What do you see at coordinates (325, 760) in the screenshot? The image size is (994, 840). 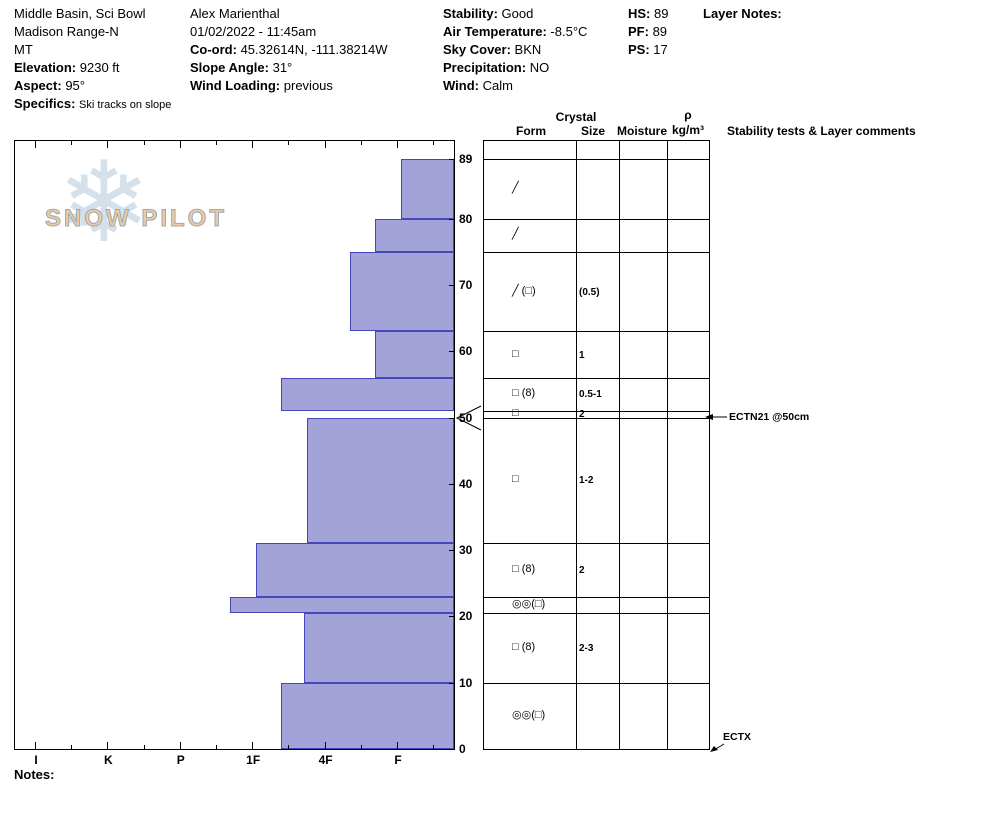 I see `hardness-label: 4F` at bounding box center [325, 760].